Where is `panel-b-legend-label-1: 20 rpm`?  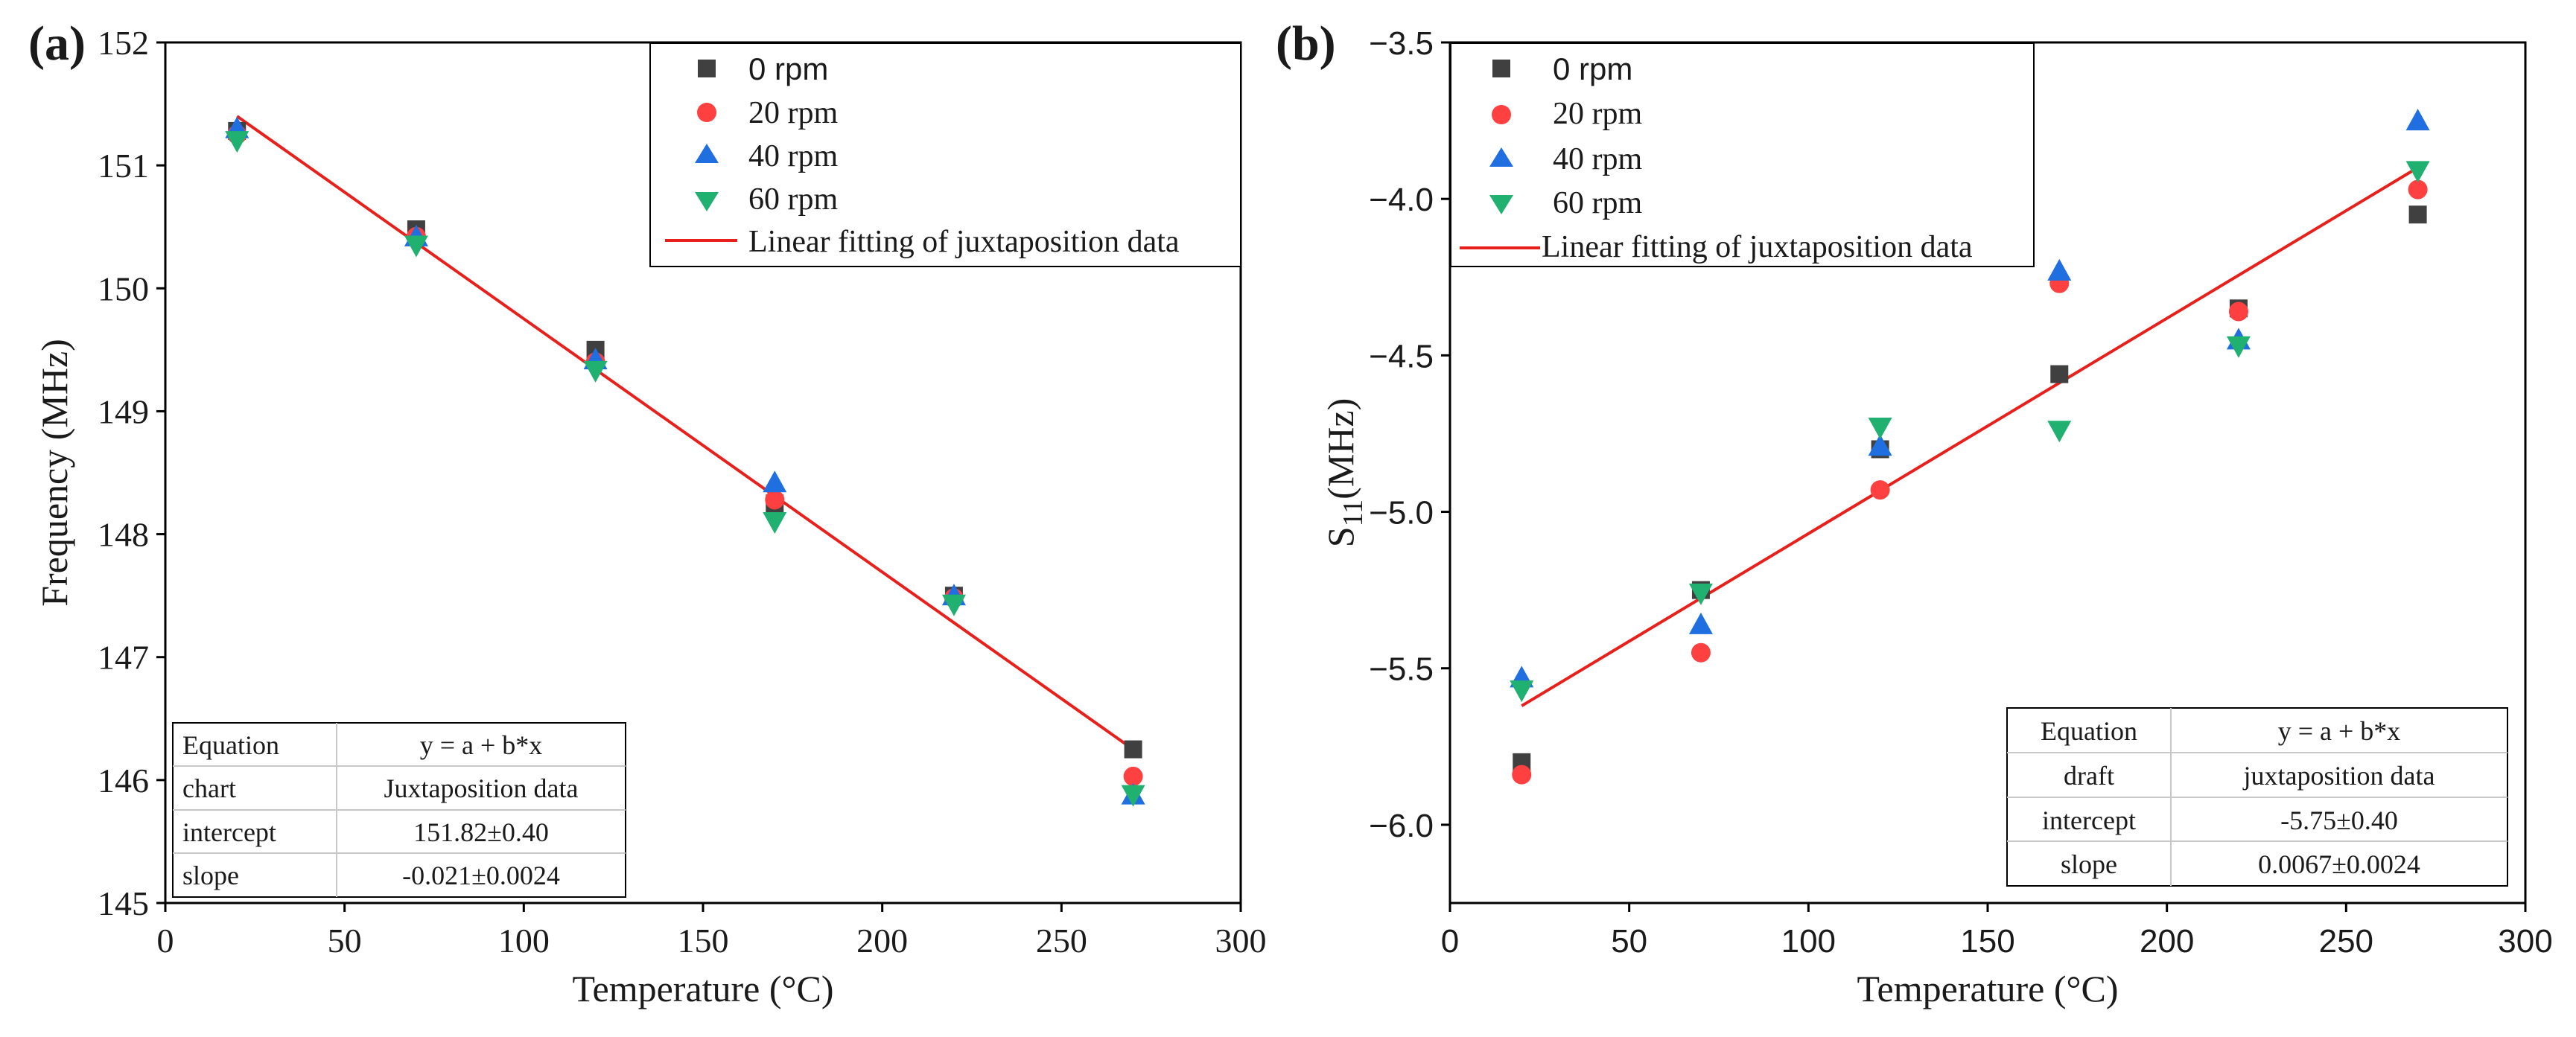
panel-b-legend-label-1: 20 rpm is located at coordinates (1597, 114).